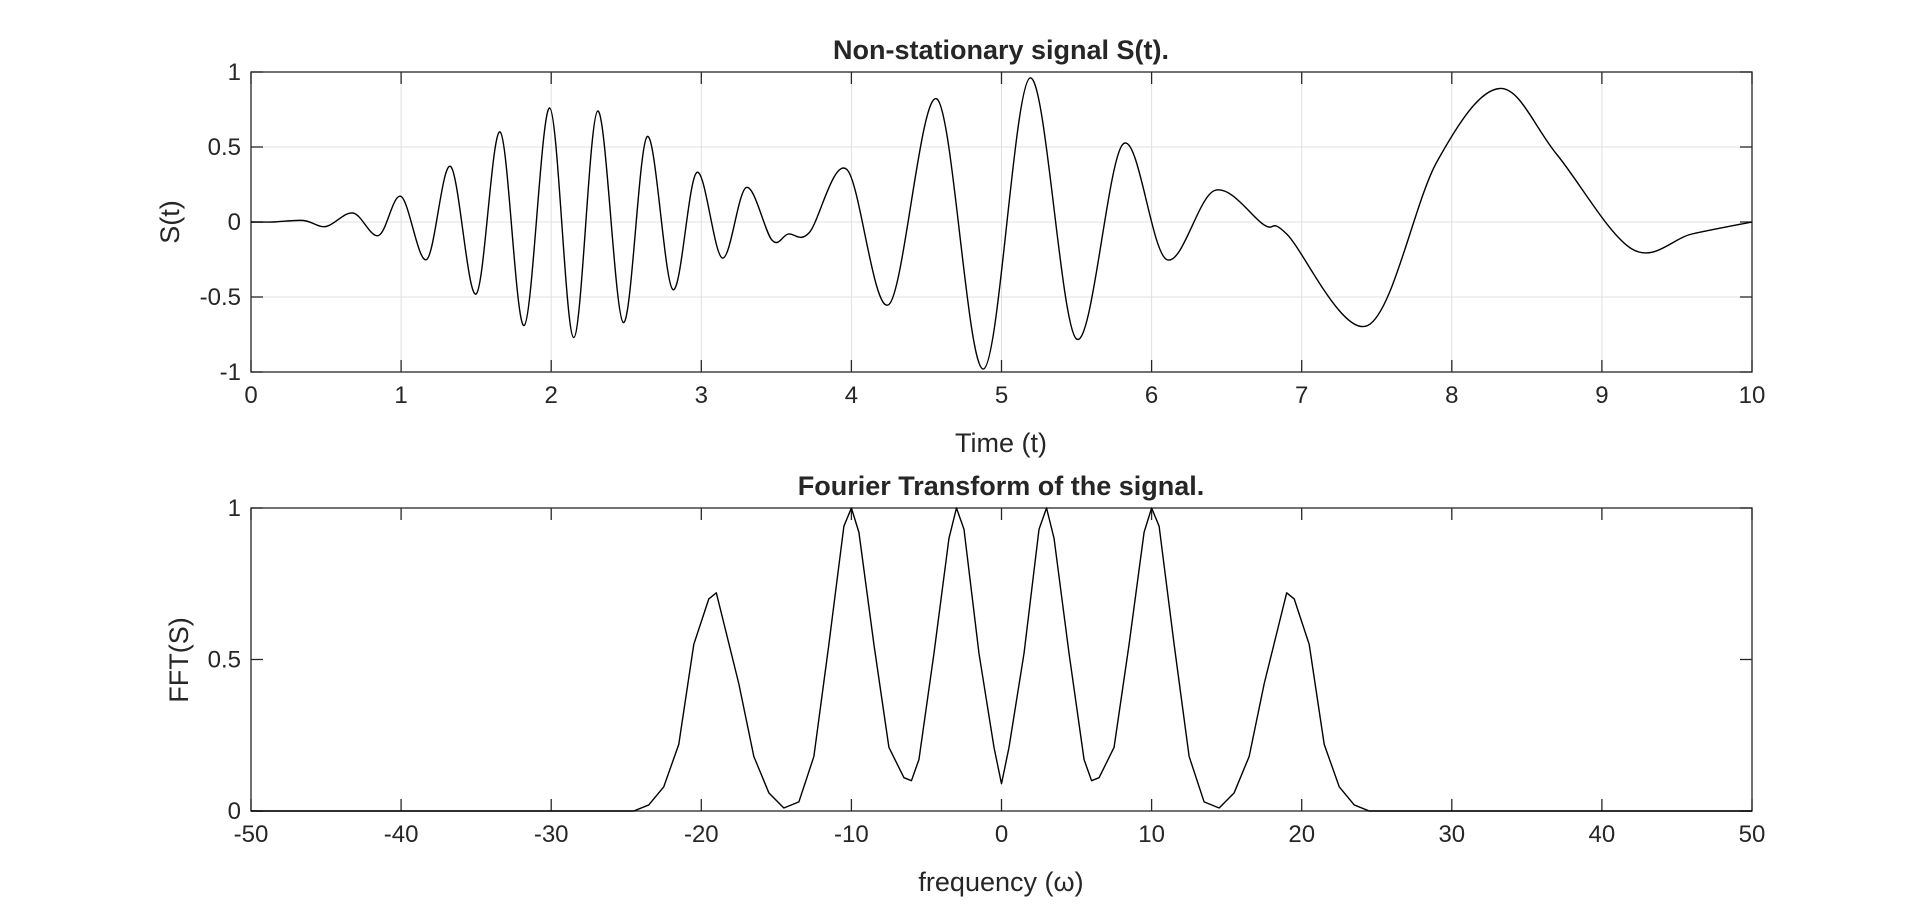 The image size is (1920, 911). I want to click on signal-xlabel: Time (t), so click(1001, 443).